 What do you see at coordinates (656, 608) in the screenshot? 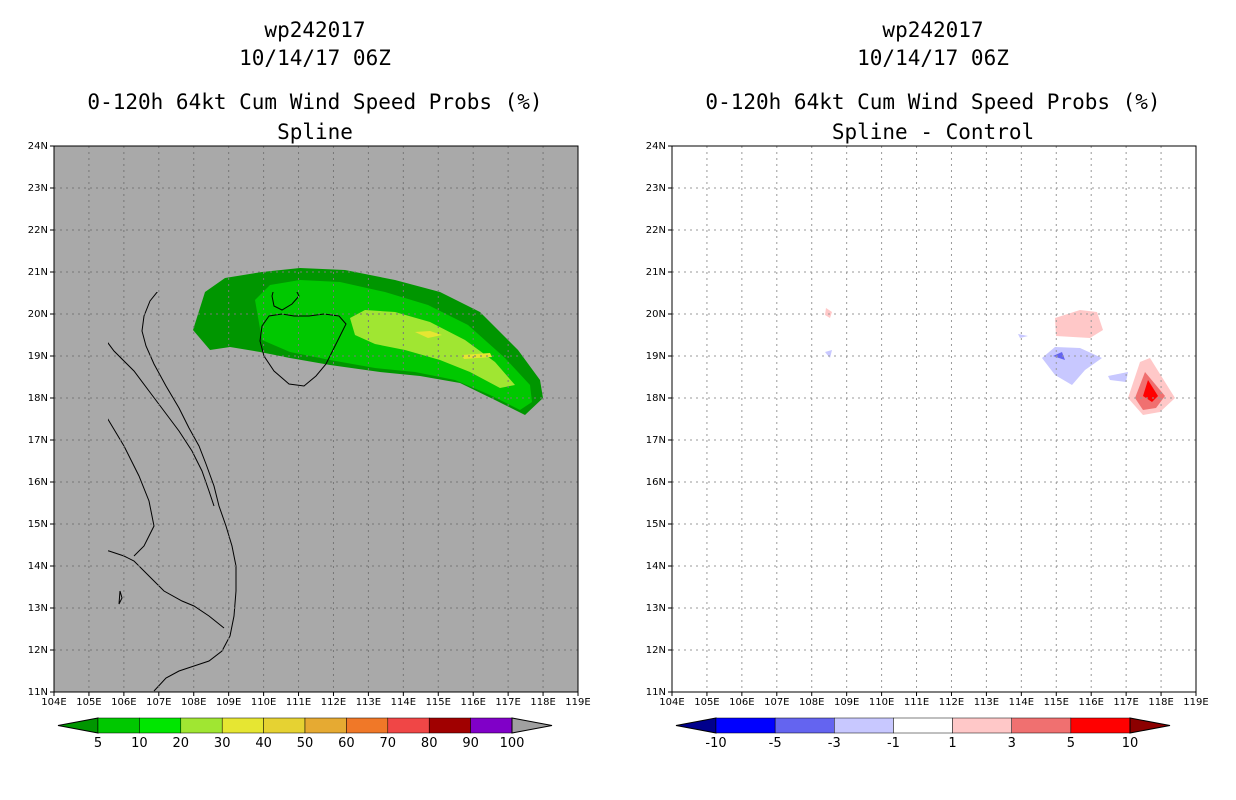
I see `lat-tick-label: 13N` at bounding box center [656, 608].